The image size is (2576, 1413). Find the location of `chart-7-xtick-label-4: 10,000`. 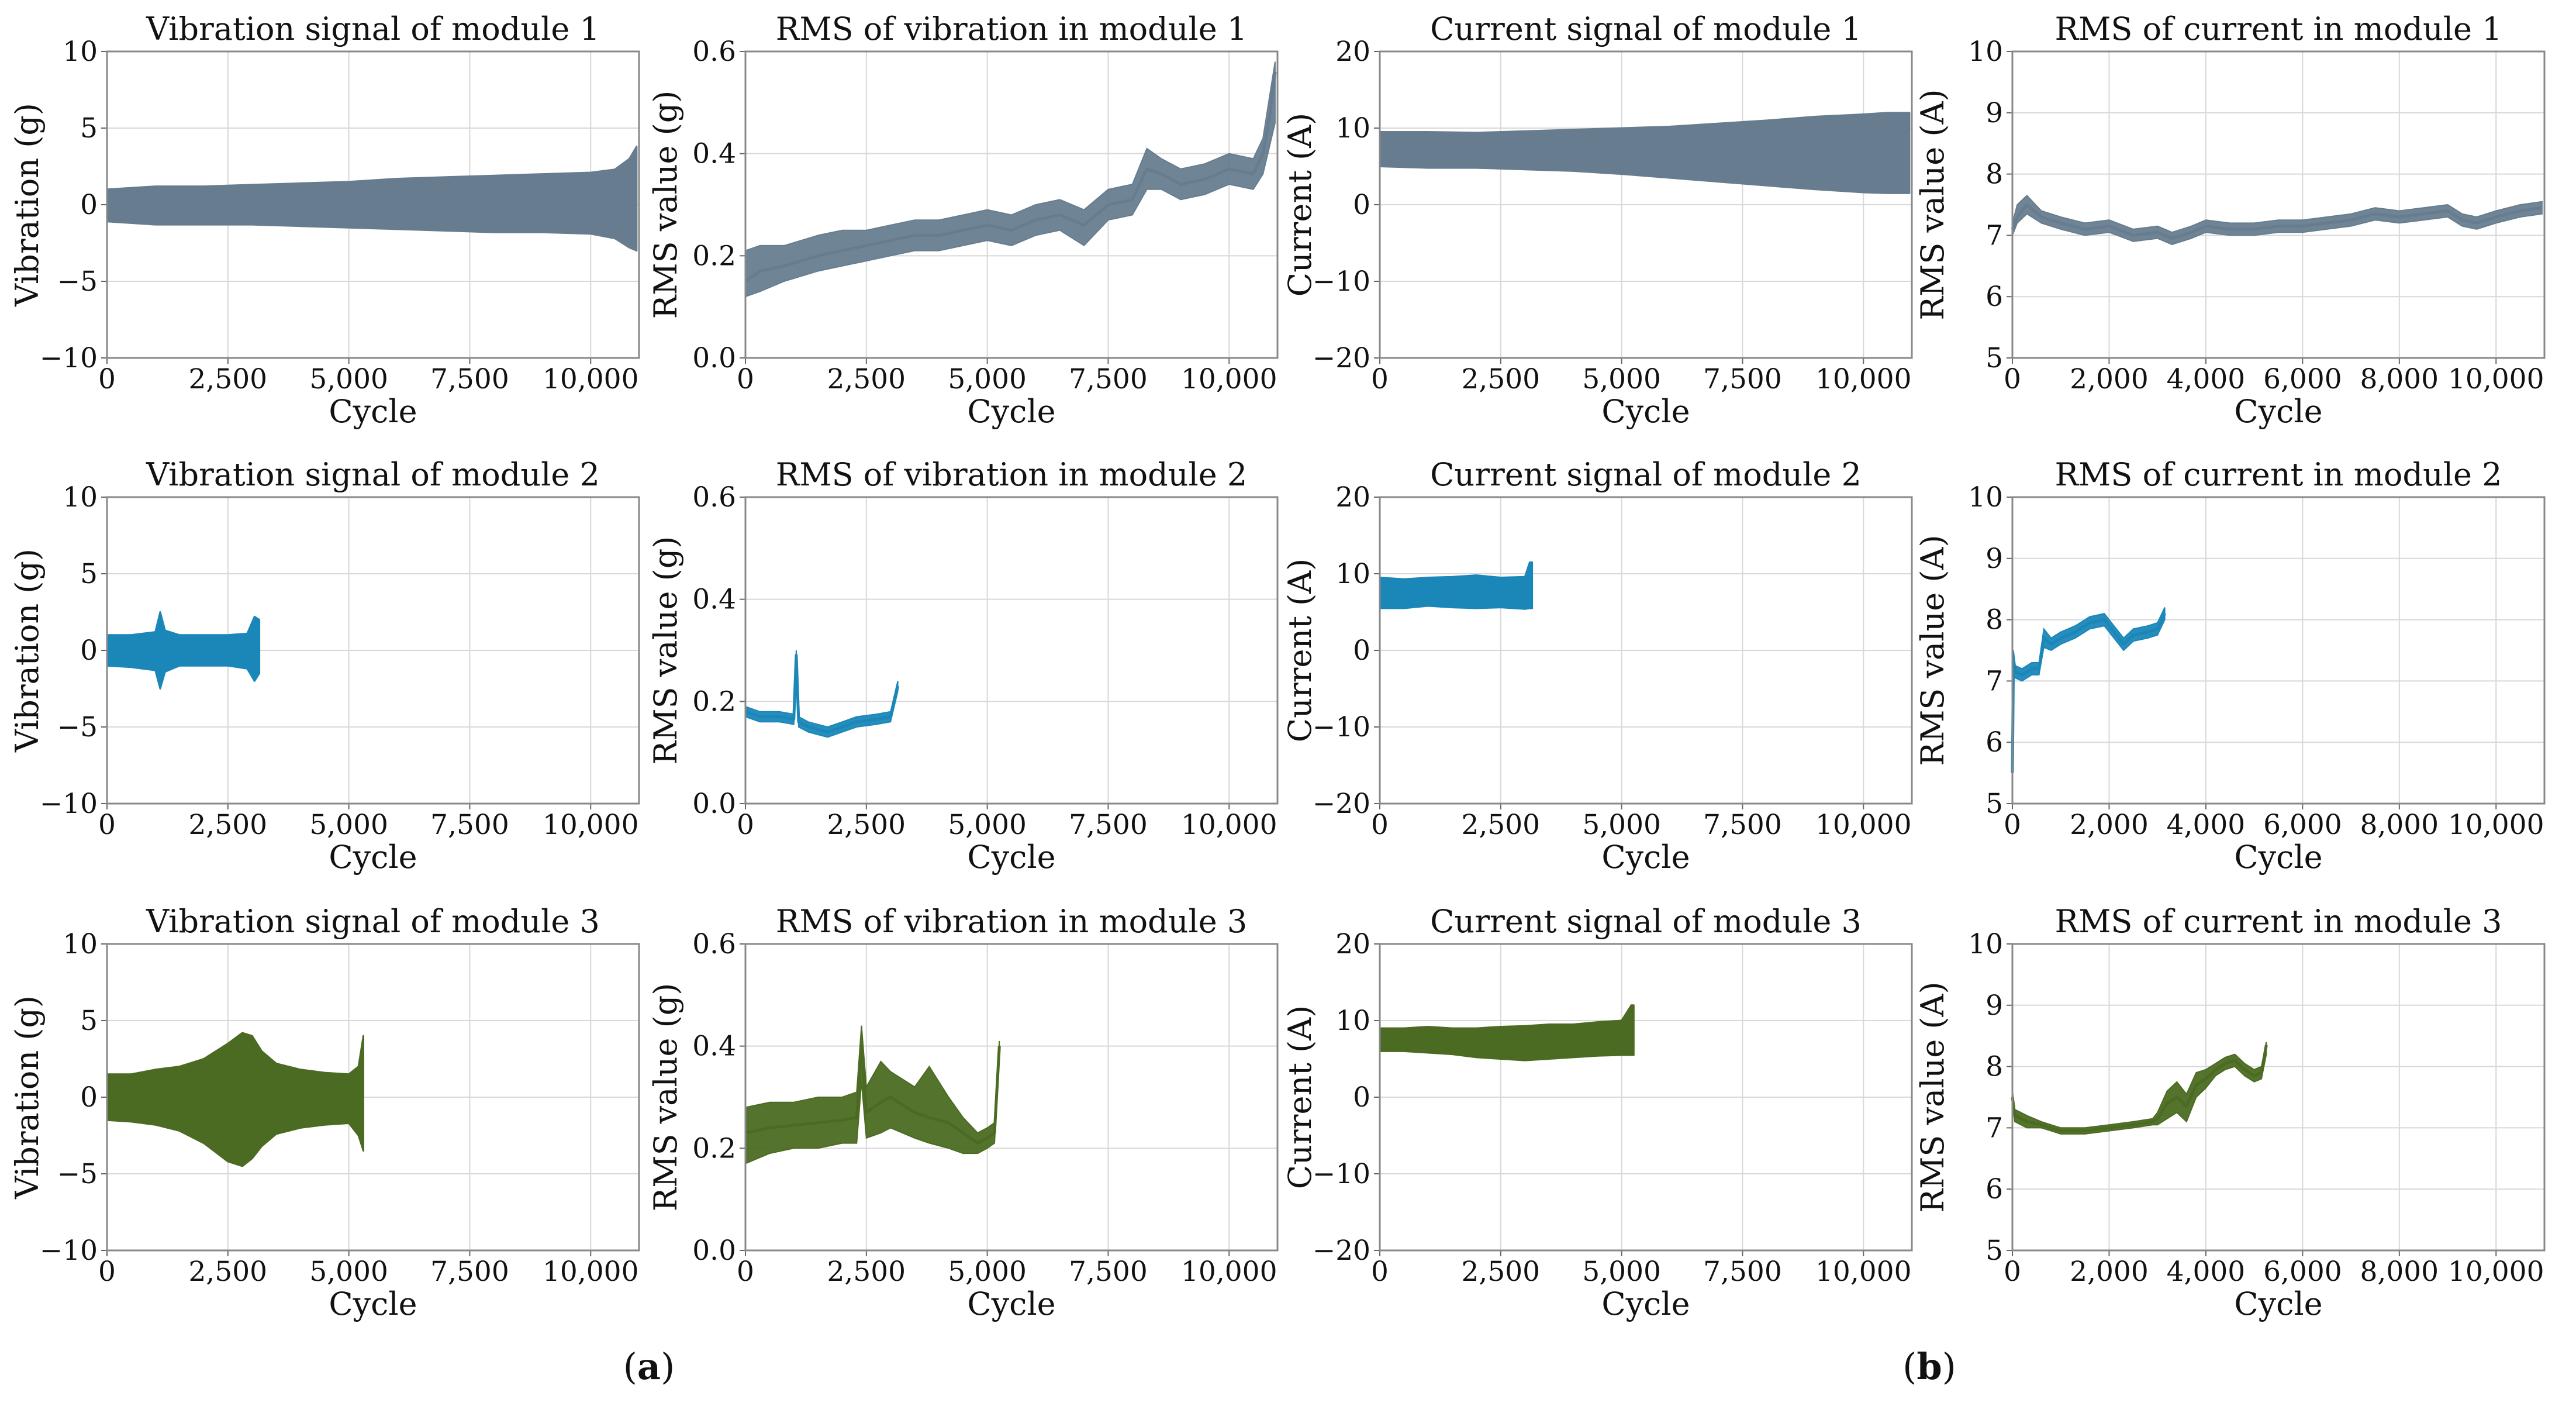

chart-7-xtick-label-4: 10,000 is located at coordinates (1863, 825).